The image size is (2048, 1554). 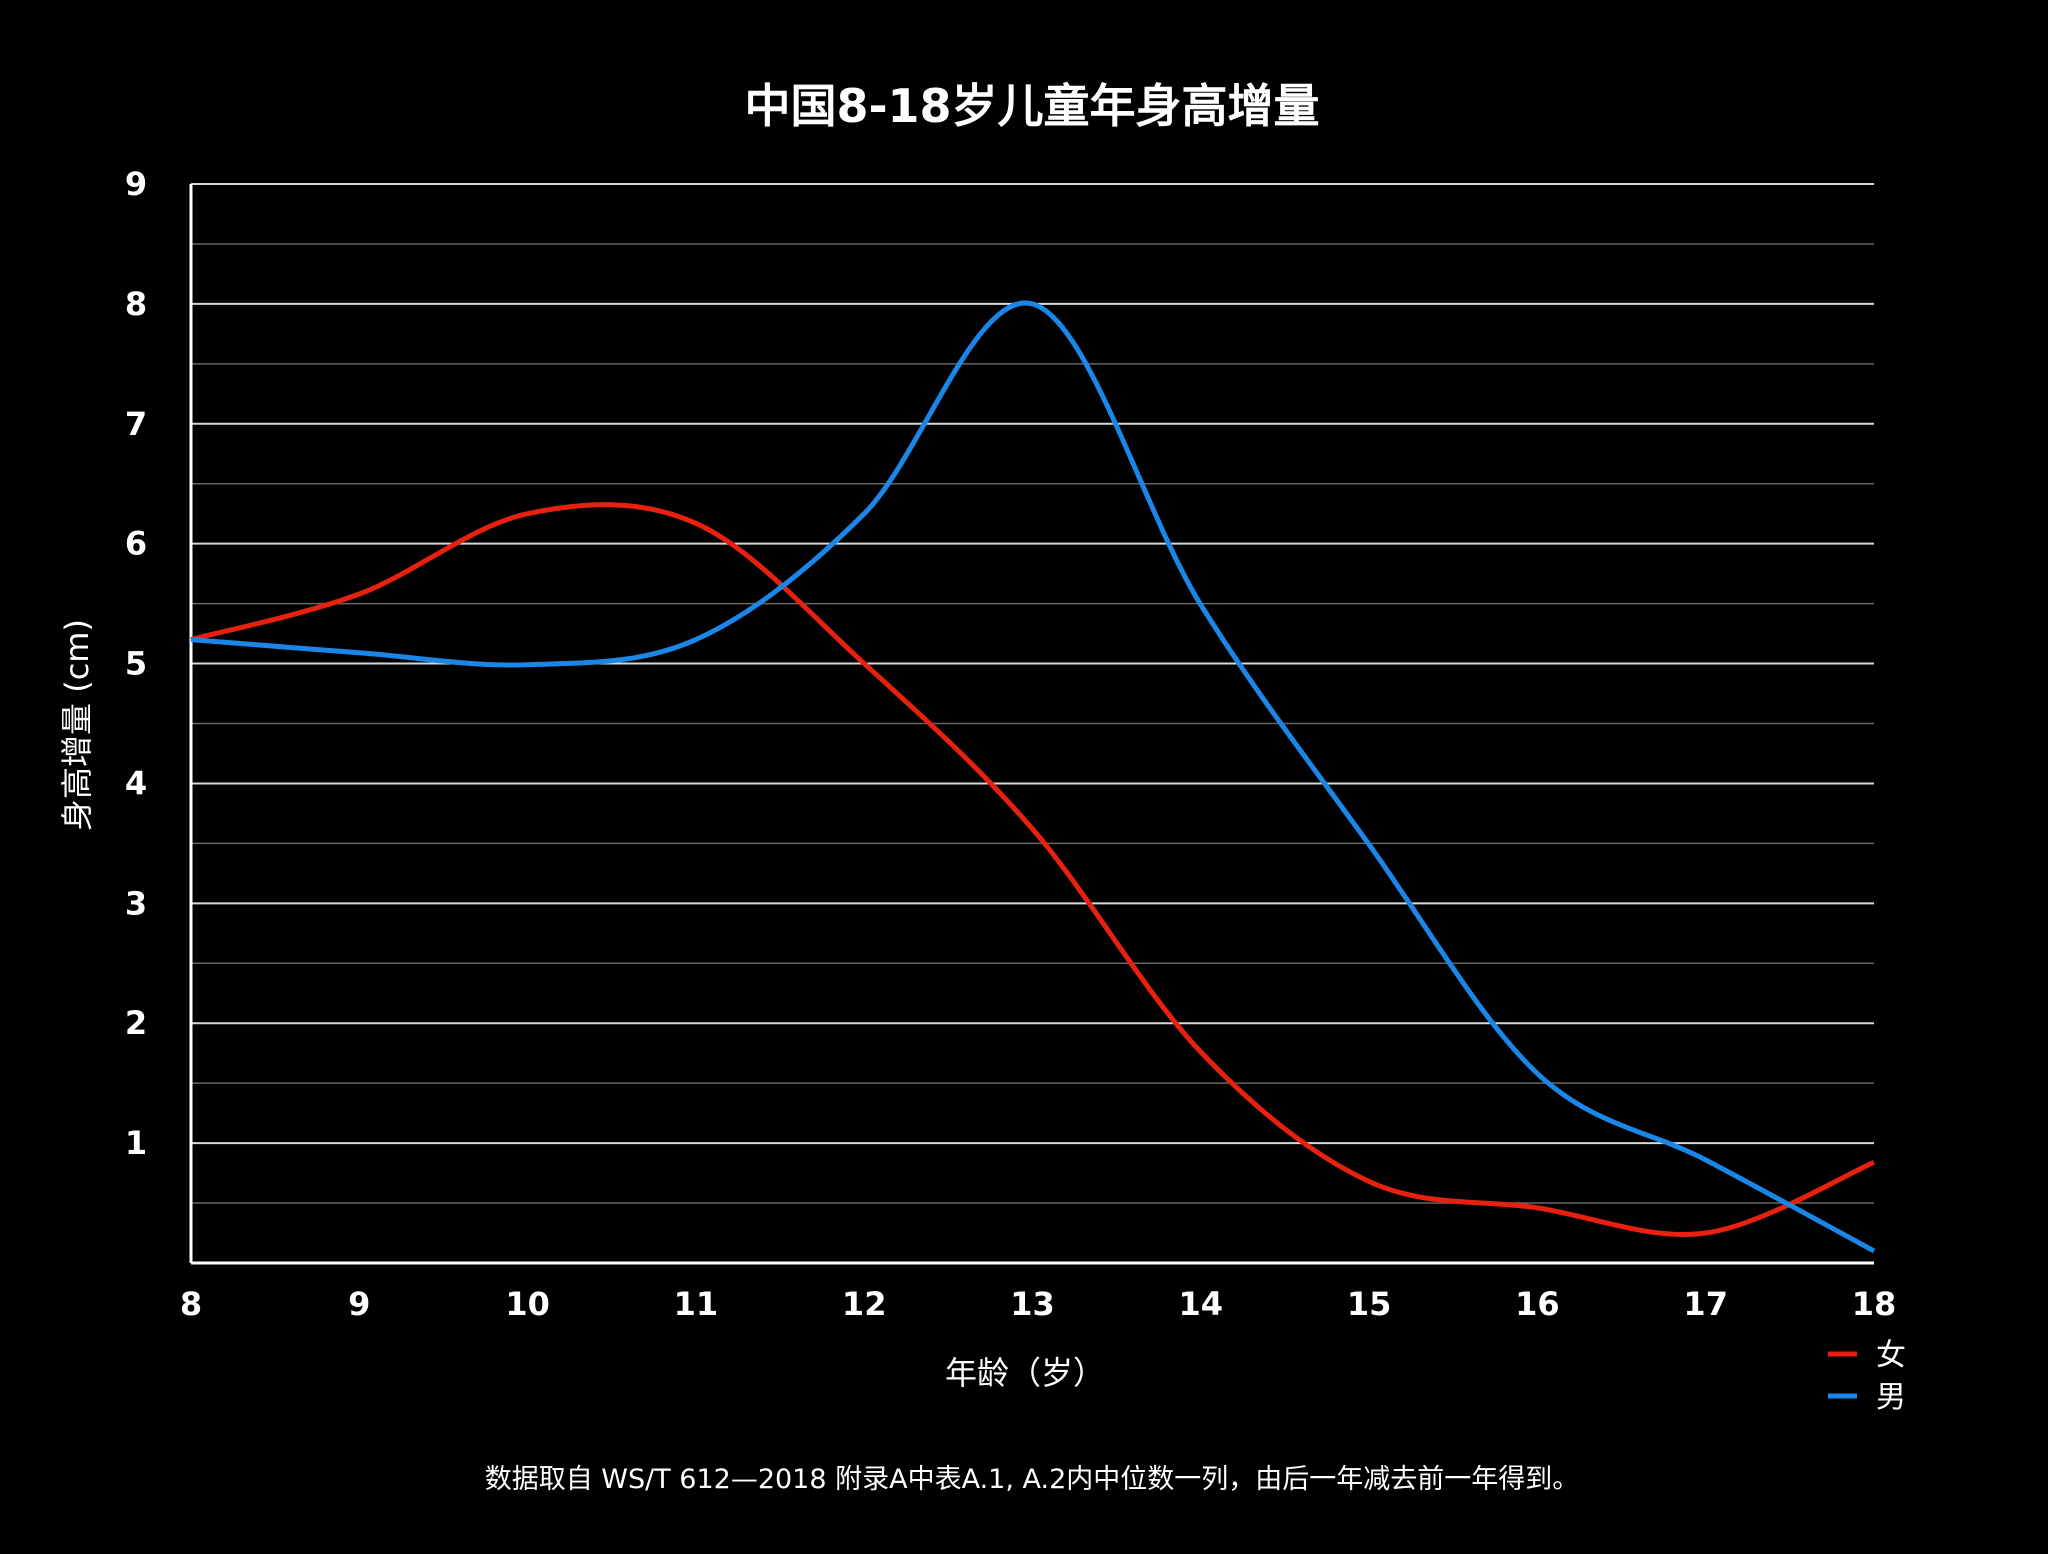 What do you see at coordinates (1032, 1304) in the screenshot?
I see `x-tick-label: 13` at bounding box center [1032, 1304].